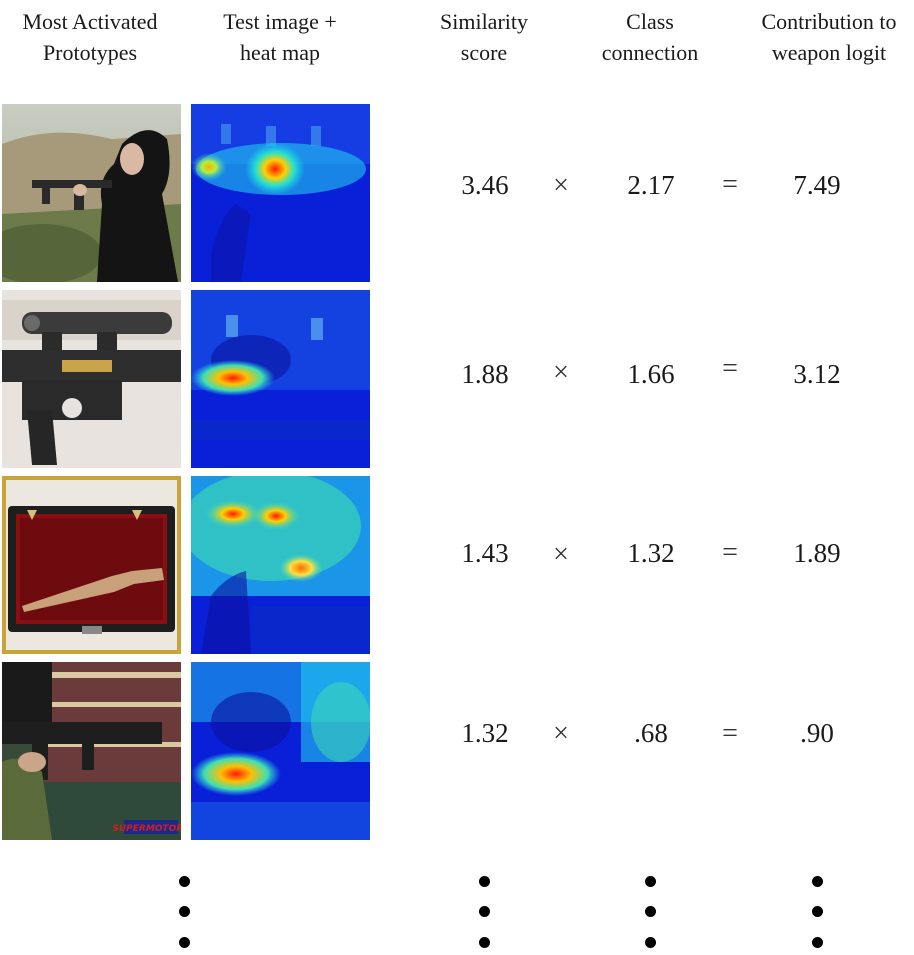 The height and width of the screenshot is (955, 914). What do you see at coordinates (817, 374) in the screenshot?
I see `contribution-2: 3.12` at bounding box center [817, 374].